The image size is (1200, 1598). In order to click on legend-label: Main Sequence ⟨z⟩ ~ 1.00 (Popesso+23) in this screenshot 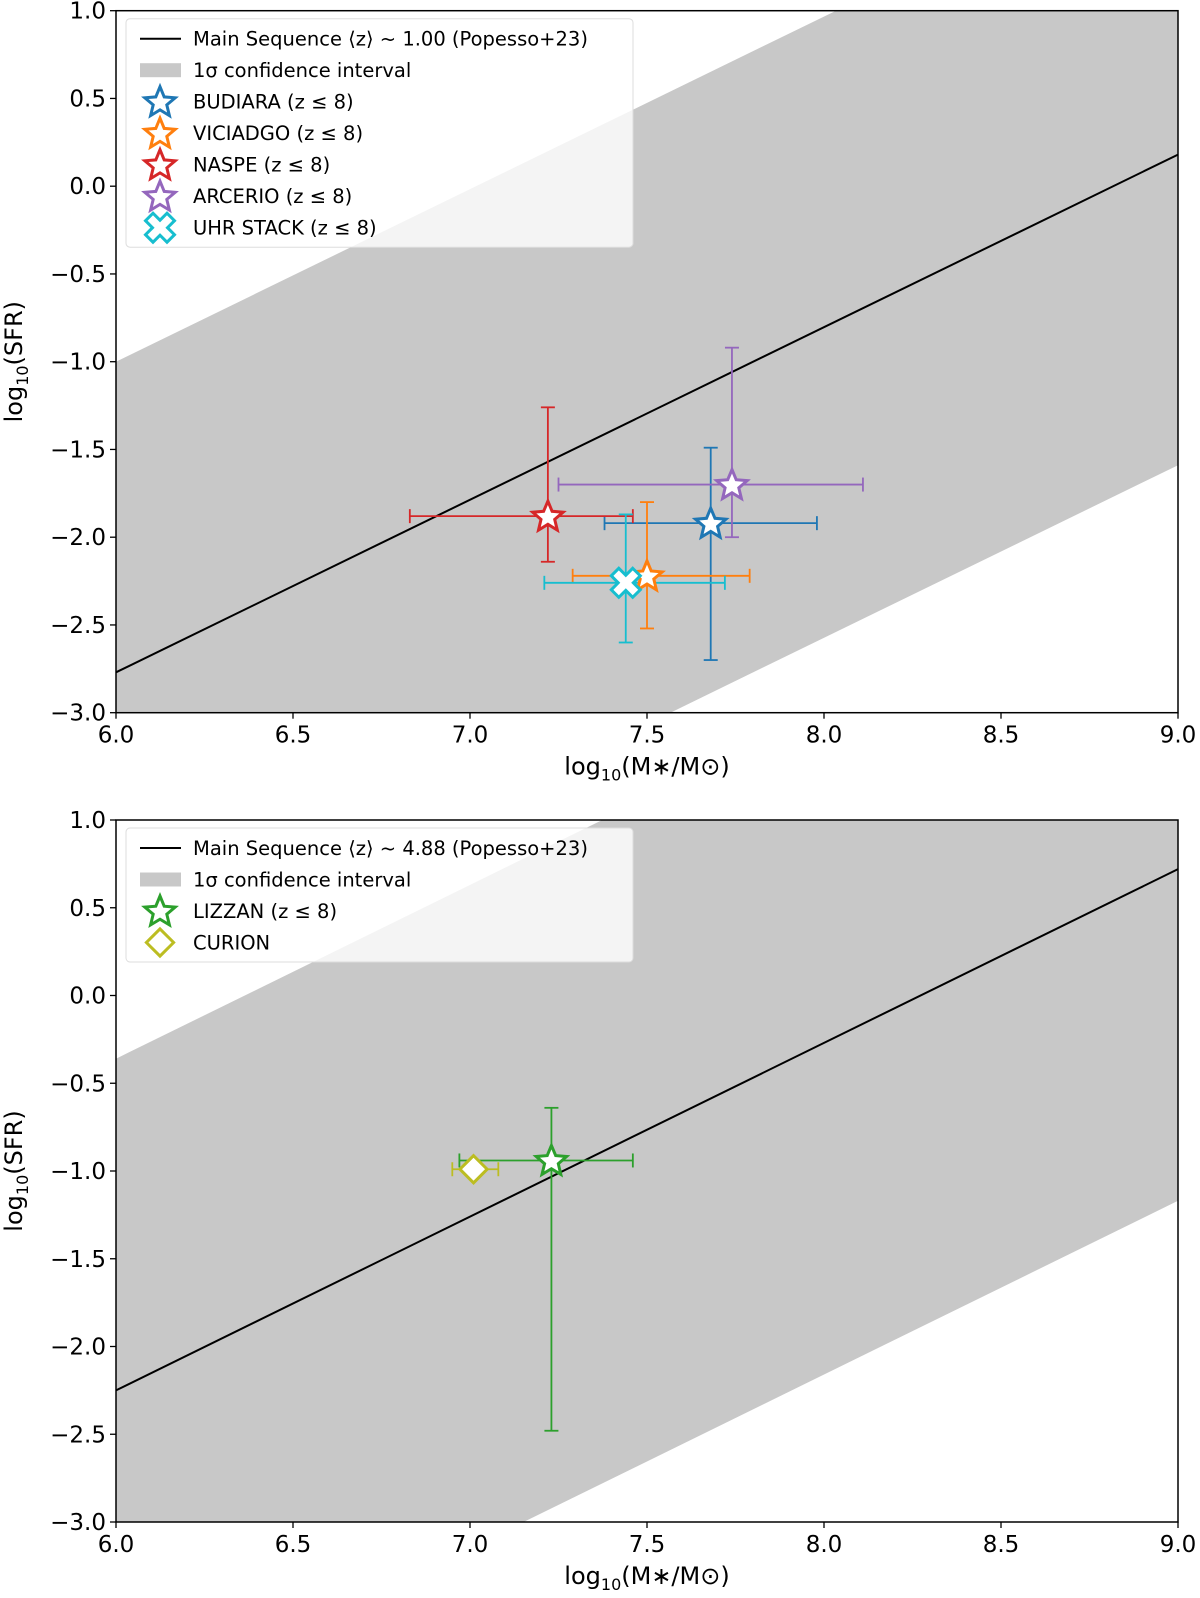, I will do `click(390, 39)`.